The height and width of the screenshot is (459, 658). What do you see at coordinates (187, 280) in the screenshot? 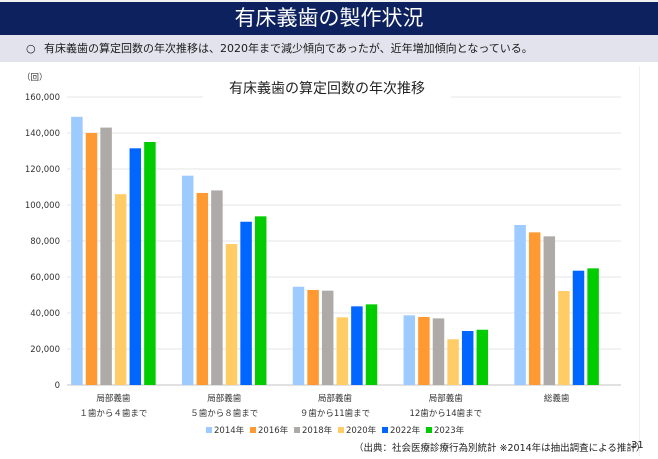
I see `bar-2014-cat2` at bounding box center [187, 280].